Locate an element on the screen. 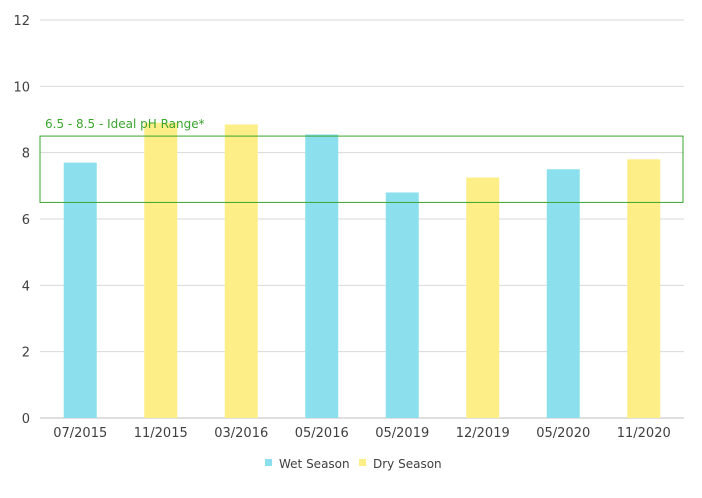 Image resolution: width=702 pixels, height=498 pixels. legend: Wet Season Dry Season is located at coordinates (353, 464).